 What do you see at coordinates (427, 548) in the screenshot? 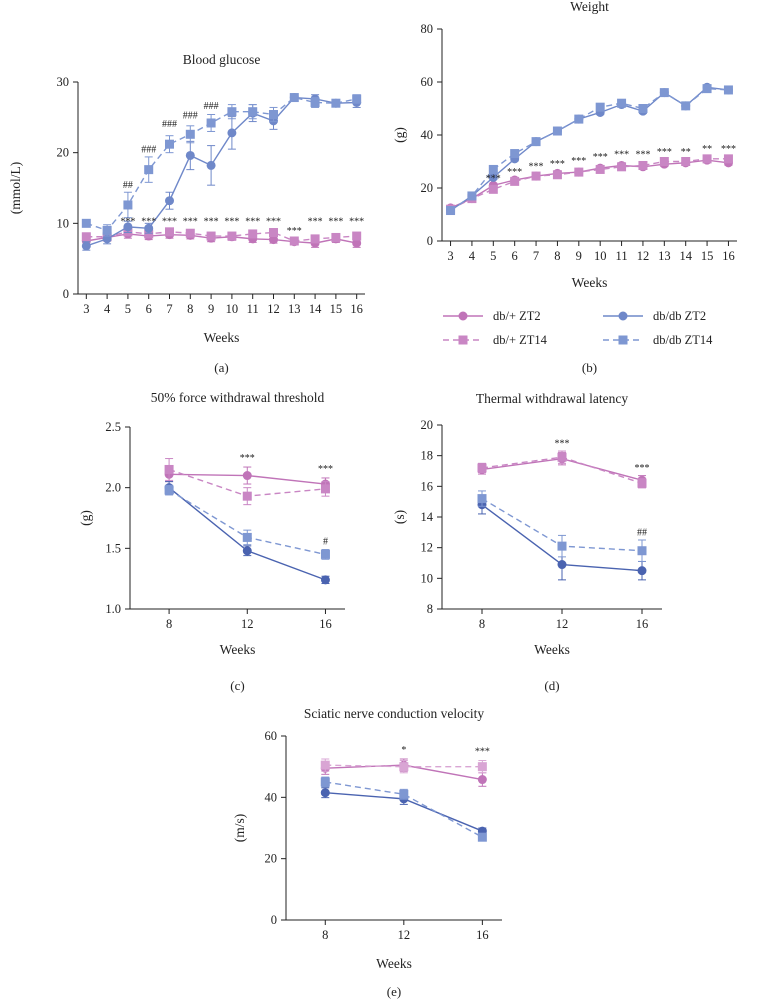
I see `y-tick-label: 12` at bounding box center [427, 548].